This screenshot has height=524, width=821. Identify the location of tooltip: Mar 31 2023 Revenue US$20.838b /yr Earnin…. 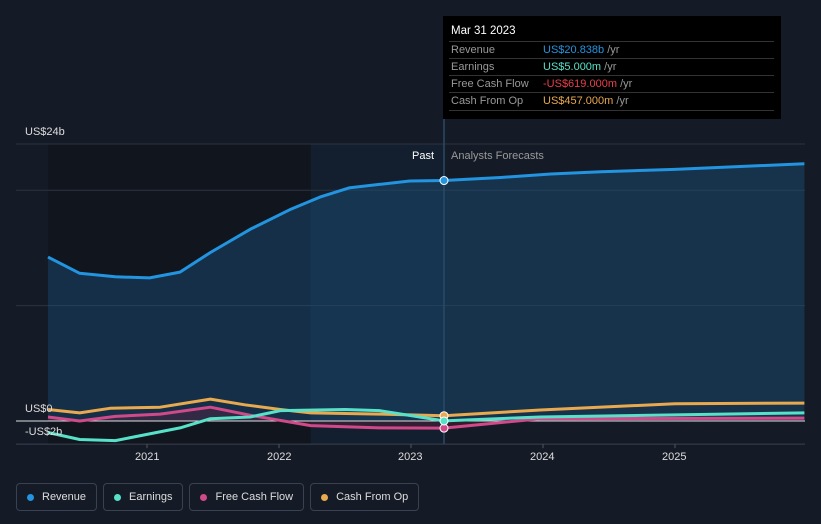
(612, 67).